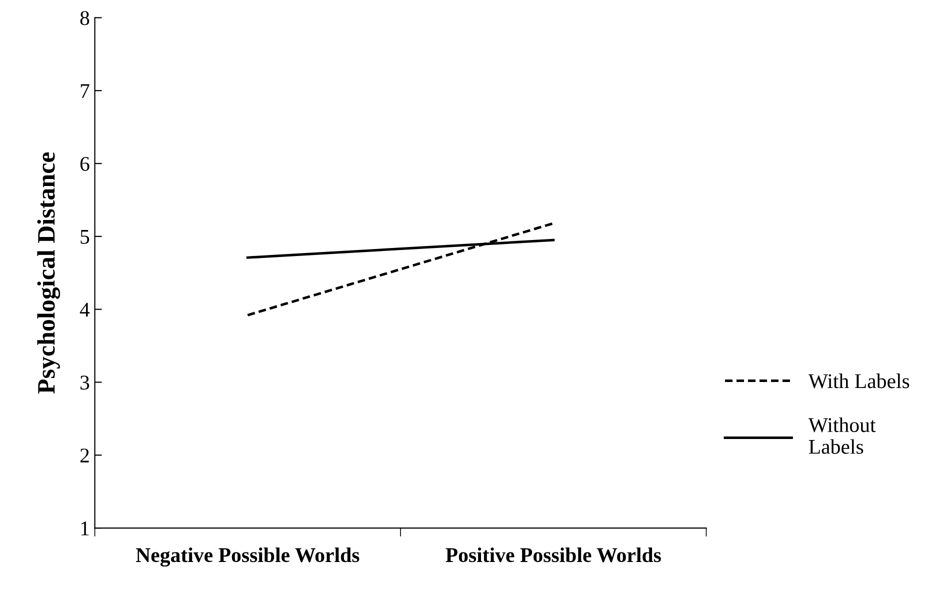 The image size is (948, 590). What do you see at coordinates (85, 383) in the screenshot?
I see `y-tick-label: 3` at bounding box center [85, 383].